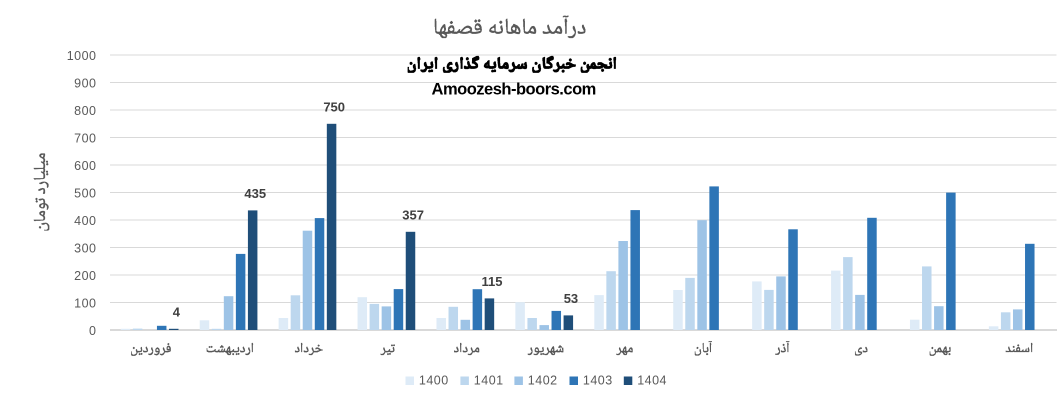 This screenshot has height=402, width=1057. Describe the element at coordinates (571, 298) in the screenshot. I see `svg-text: 53` at that location.